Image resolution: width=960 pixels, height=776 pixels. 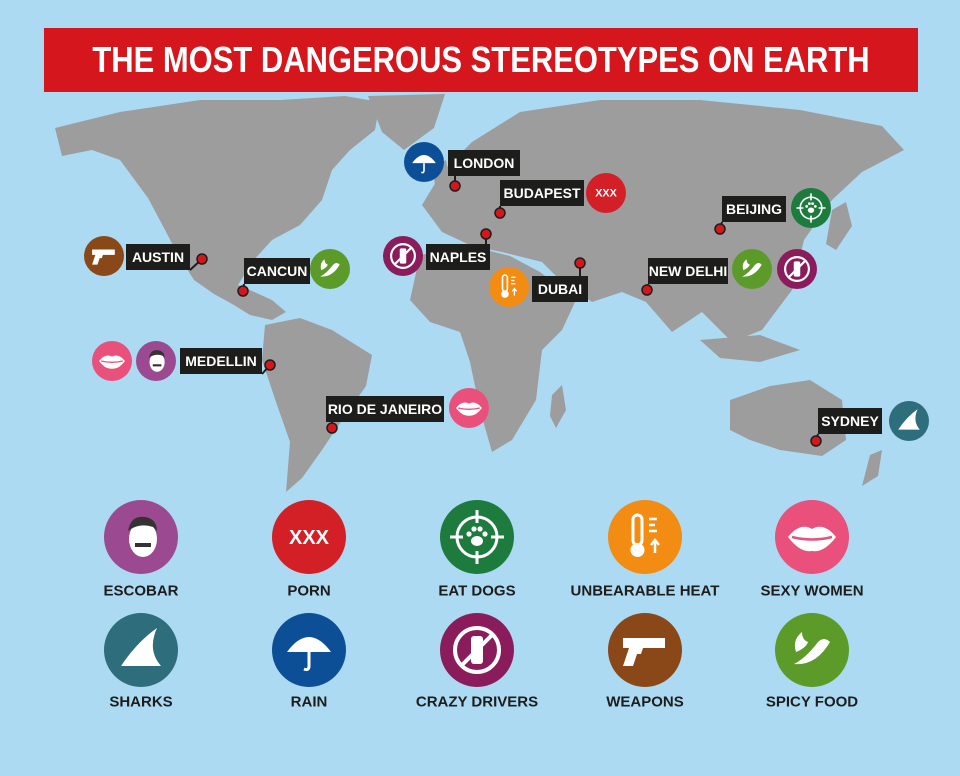 I want to click on crosshair, so click(x=477, y=537).